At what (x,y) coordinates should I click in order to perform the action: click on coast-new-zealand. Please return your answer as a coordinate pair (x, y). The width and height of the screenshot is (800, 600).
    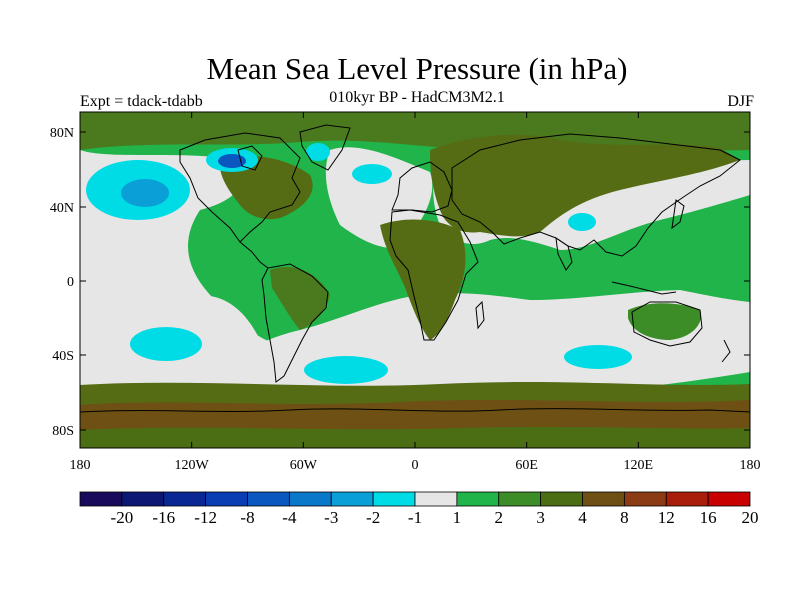
    Looking at the image, I should click on (726, 351).